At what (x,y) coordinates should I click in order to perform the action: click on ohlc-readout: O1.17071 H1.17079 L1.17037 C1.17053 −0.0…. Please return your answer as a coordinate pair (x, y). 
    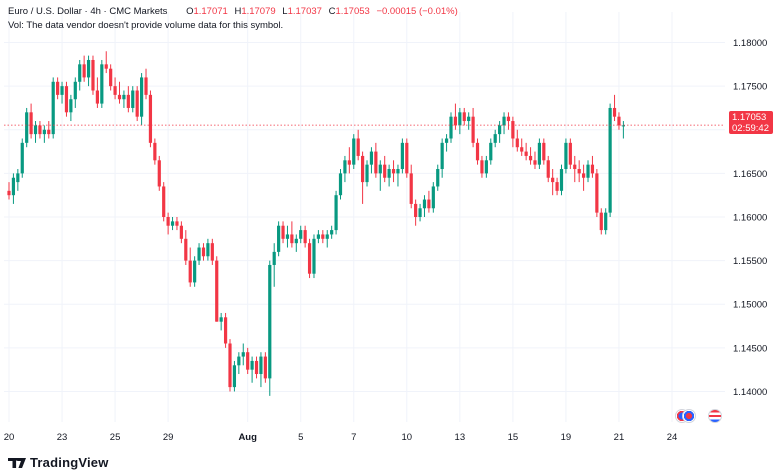
    Looking at the image, I should click on (320, 11).